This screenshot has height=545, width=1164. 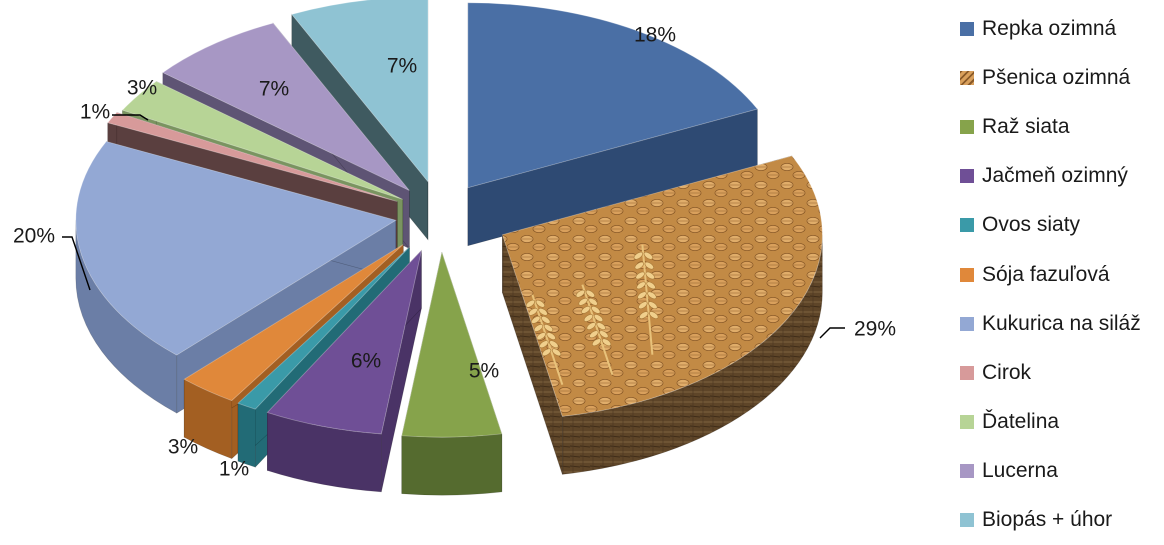 I want to click on legend-label: Sója fazuľová, so click(x=1046, y=274).